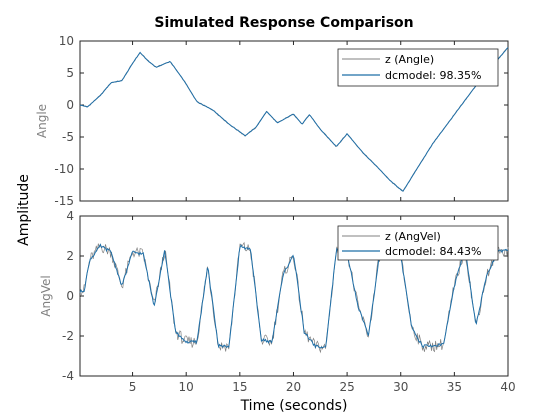 The image size is (560, 420). What do you see at coordinates (70, 216) in the screenshot?
I see `y-tick-label: 4` at bounding box center [70, 216].